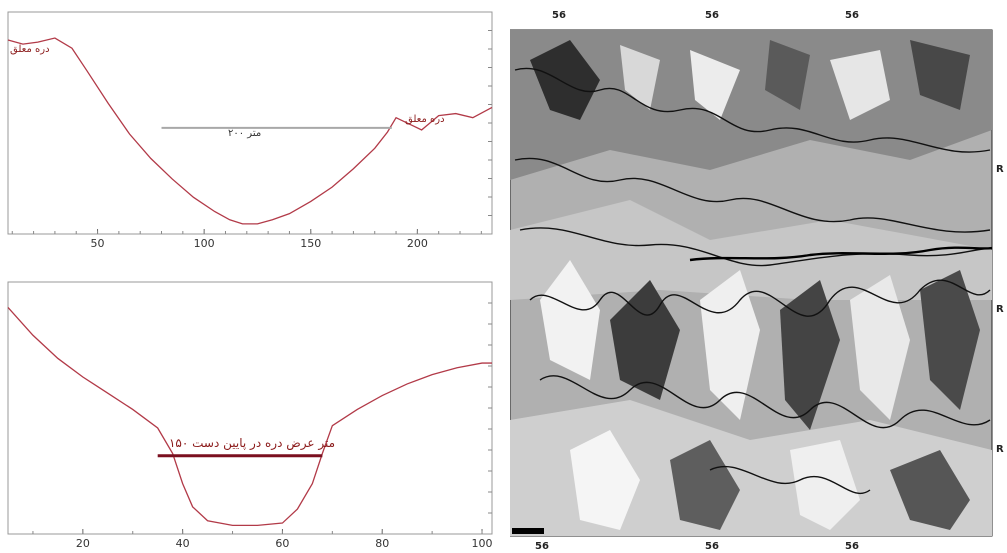 This screenshot has height=553, width=1007. Describe the element at coordinates (417, 243) in the screenshot. I see `x-tick-label: 200` at that location.